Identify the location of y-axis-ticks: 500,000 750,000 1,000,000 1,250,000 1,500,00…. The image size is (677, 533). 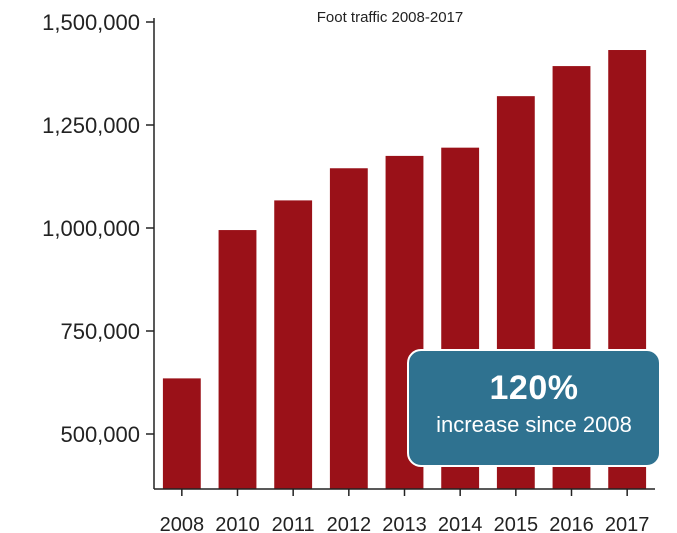
(98, 228).